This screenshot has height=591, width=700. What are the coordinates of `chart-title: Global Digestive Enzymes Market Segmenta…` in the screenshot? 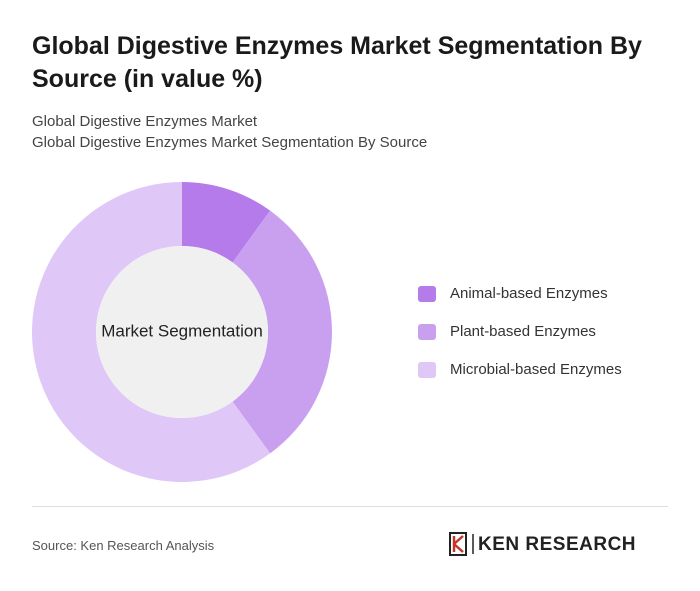 It's located at (337, 62).